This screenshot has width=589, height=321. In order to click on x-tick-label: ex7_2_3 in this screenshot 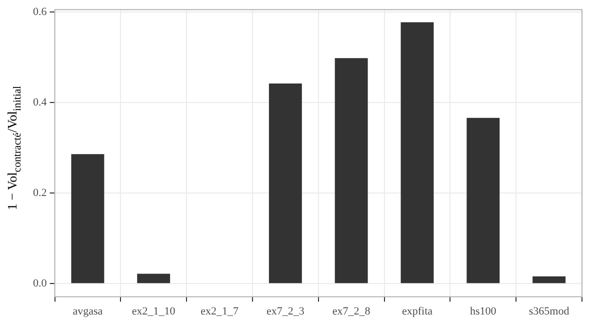, I will do `click(285, 311)`.